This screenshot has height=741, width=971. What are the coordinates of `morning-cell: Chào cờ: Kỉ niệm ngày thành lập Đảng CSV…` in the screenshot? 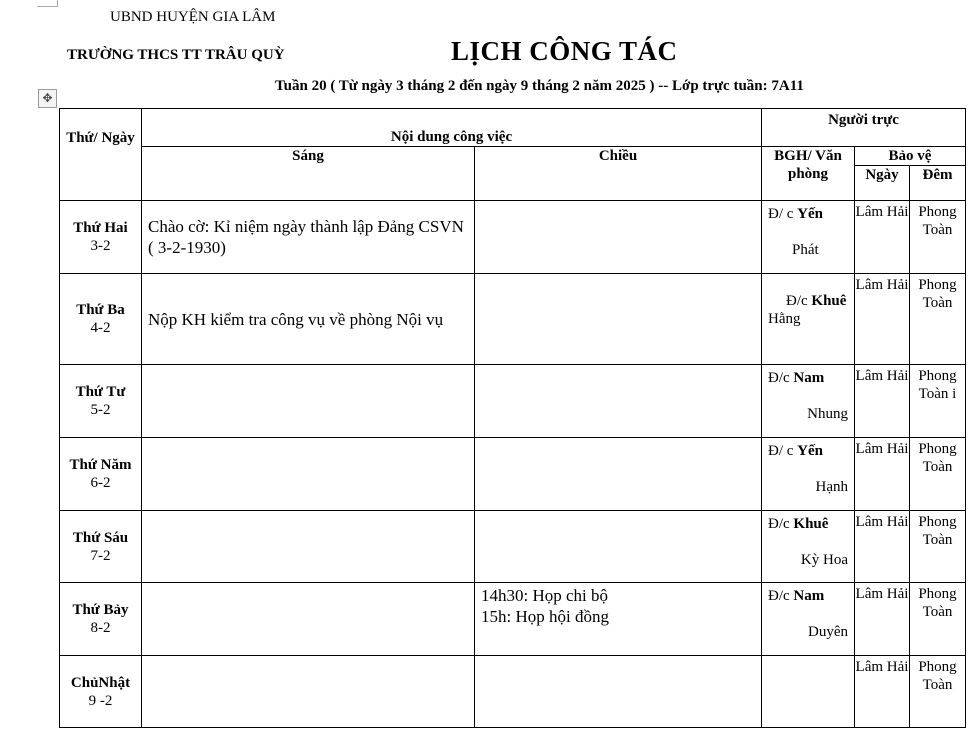 It's located at (308, 237).